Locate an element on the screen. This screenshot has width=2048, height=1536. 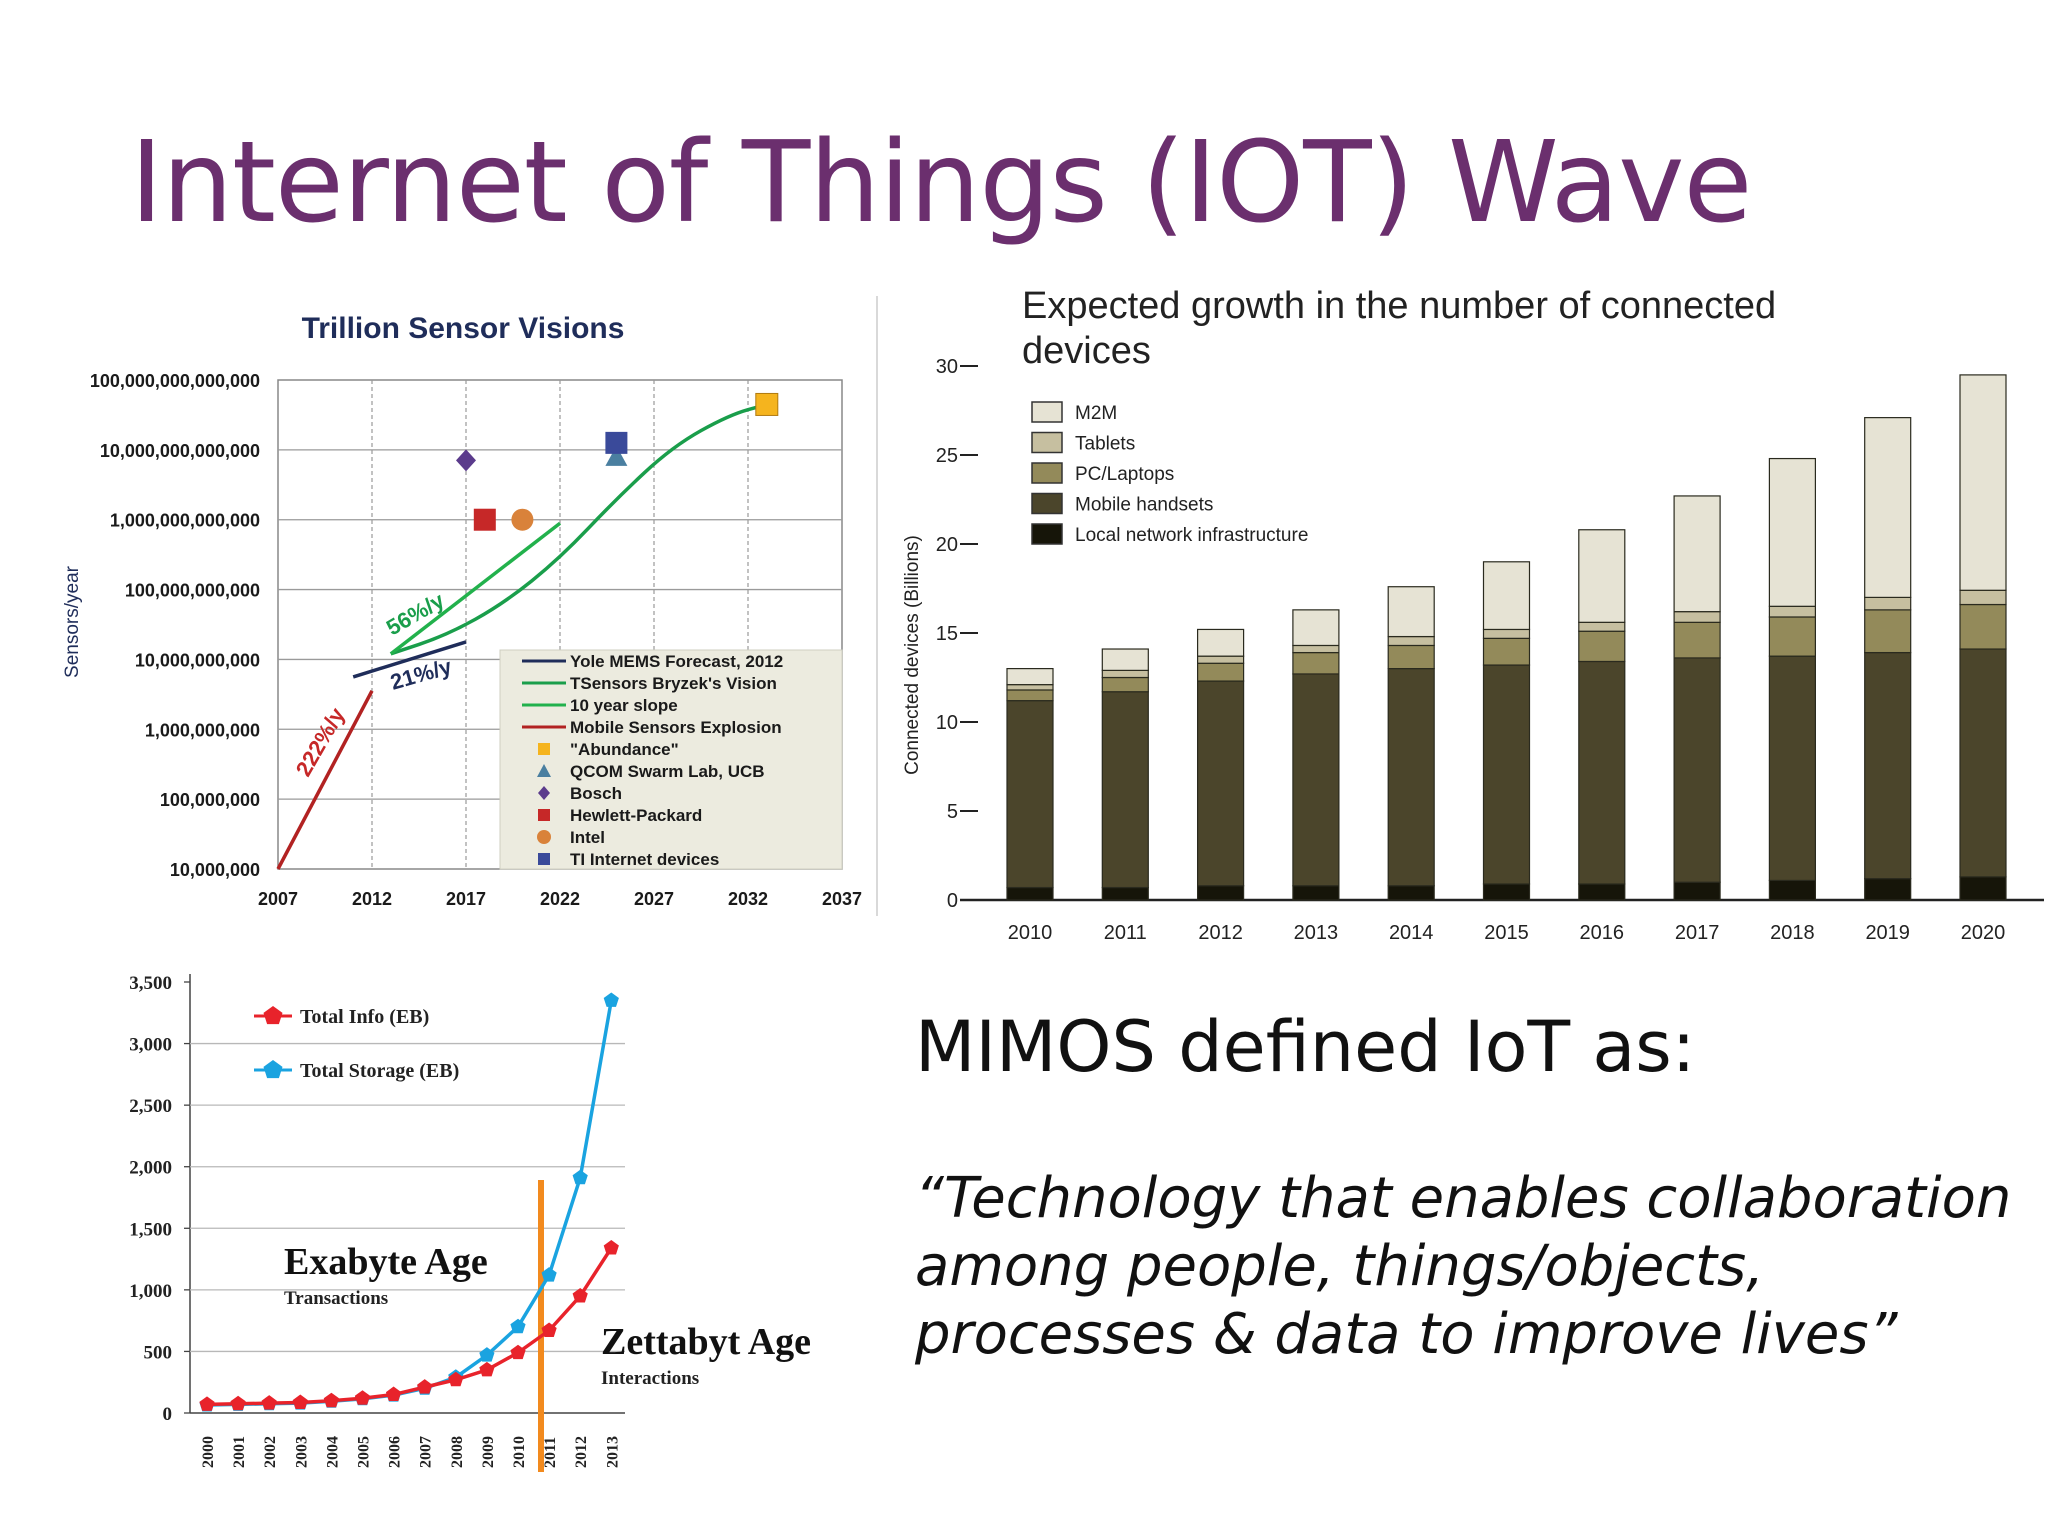
sensor-y-tick-label: 100,000,000,000,000 is located at coordinates (175, 381).